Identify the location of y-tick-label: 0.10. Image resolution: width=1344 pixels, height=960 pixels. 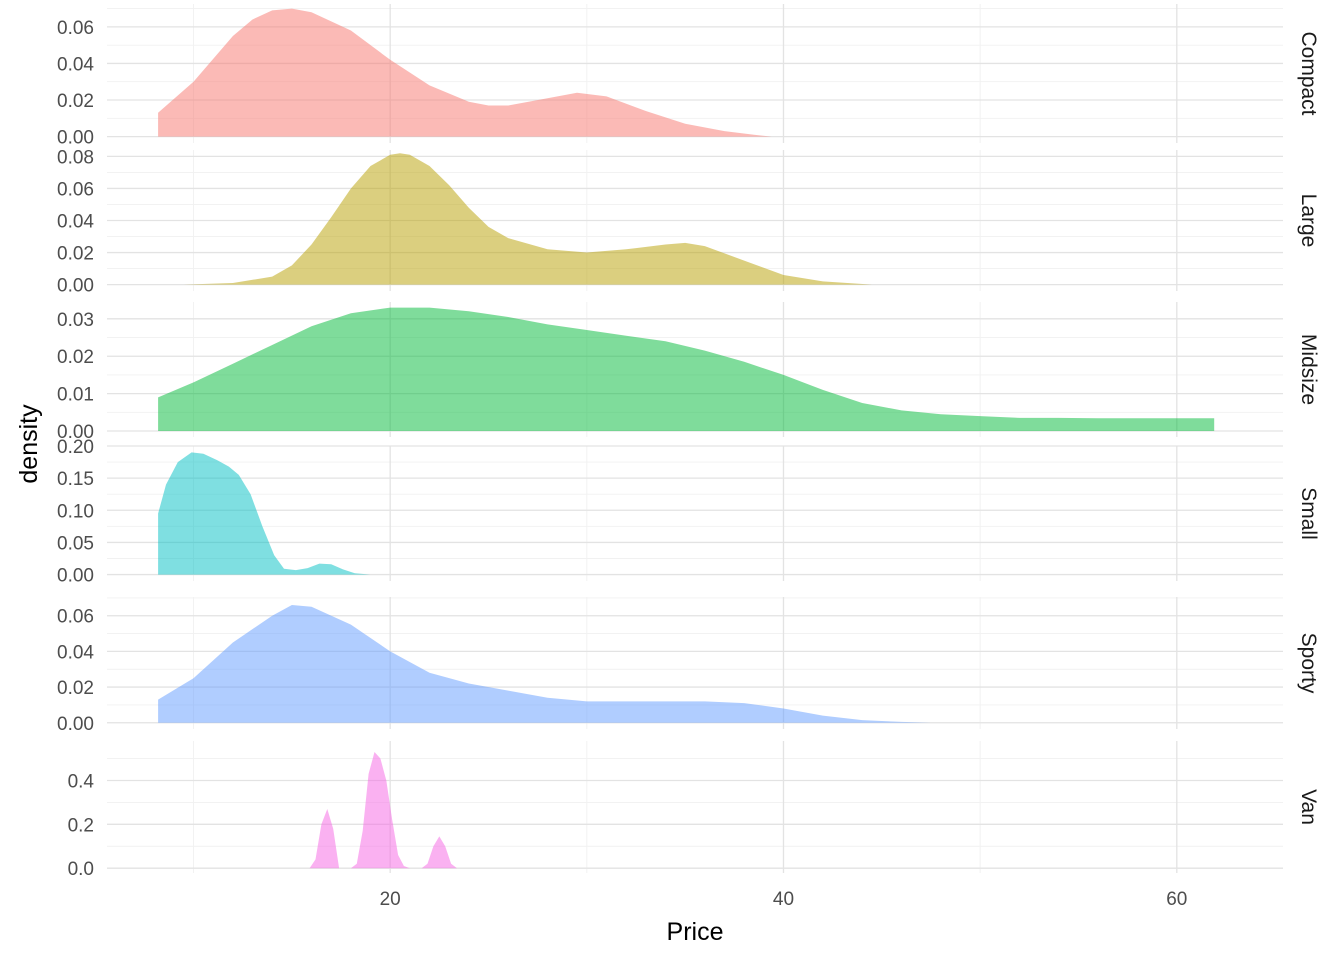
(75, 511).